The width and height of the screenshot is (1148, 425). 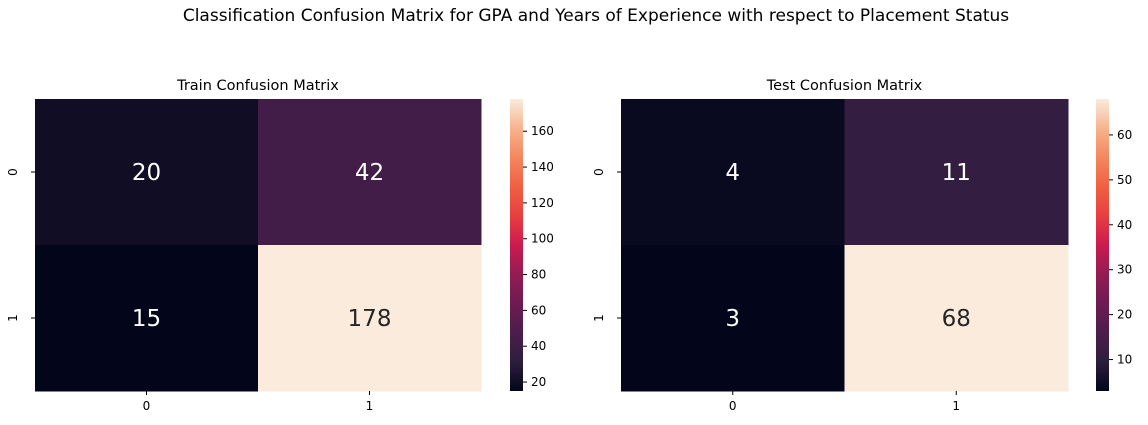 What do you see at coordinates (538, 382) in the screenshot?
I see `train-colorbar-tick-label-0: 20` at bounding box center [538, 382].